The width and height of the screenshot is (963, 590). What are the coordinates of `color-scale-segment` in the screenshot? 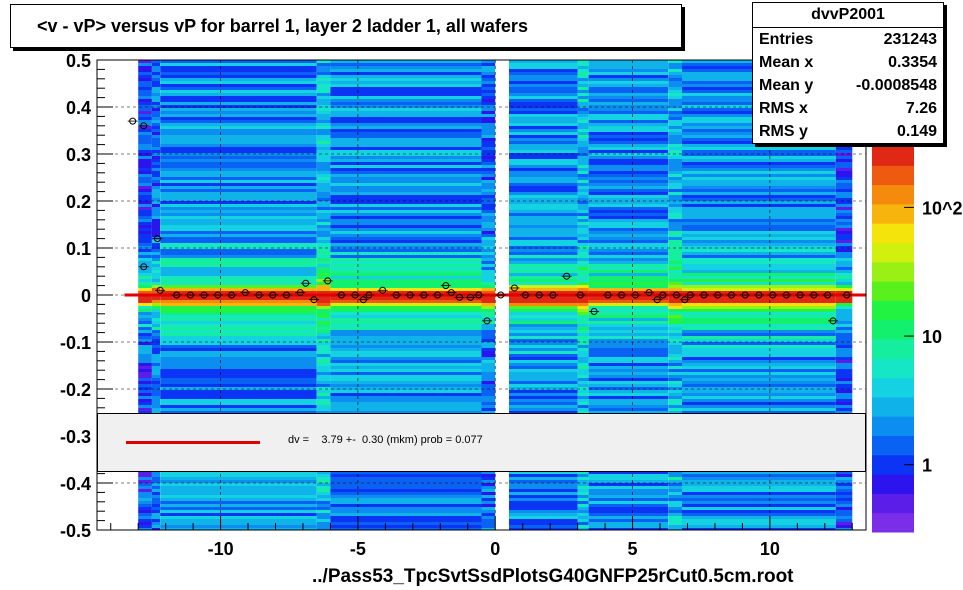 It's located at (893, 271).